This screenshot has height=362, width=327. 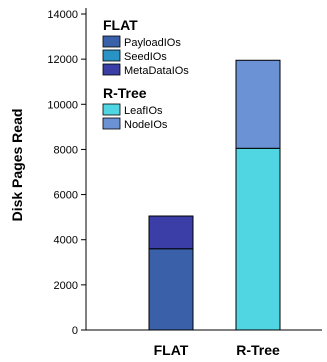 What do you see at coordinates (171, 350) in the screenshot?
I see `x-category-label: FLAT` at bounding box center [171, 350].